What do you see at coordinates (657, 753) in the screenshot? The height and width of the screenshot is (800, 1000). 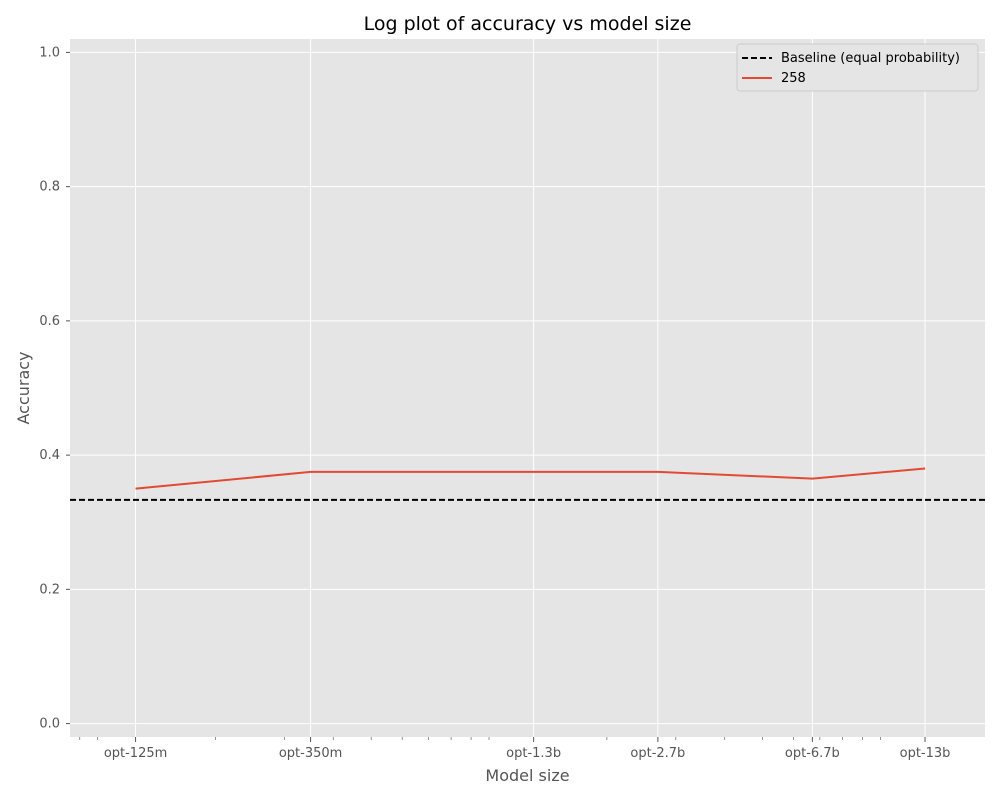 I see `x-tick-label: opt-2.7b` at bounding box center [657, 753].